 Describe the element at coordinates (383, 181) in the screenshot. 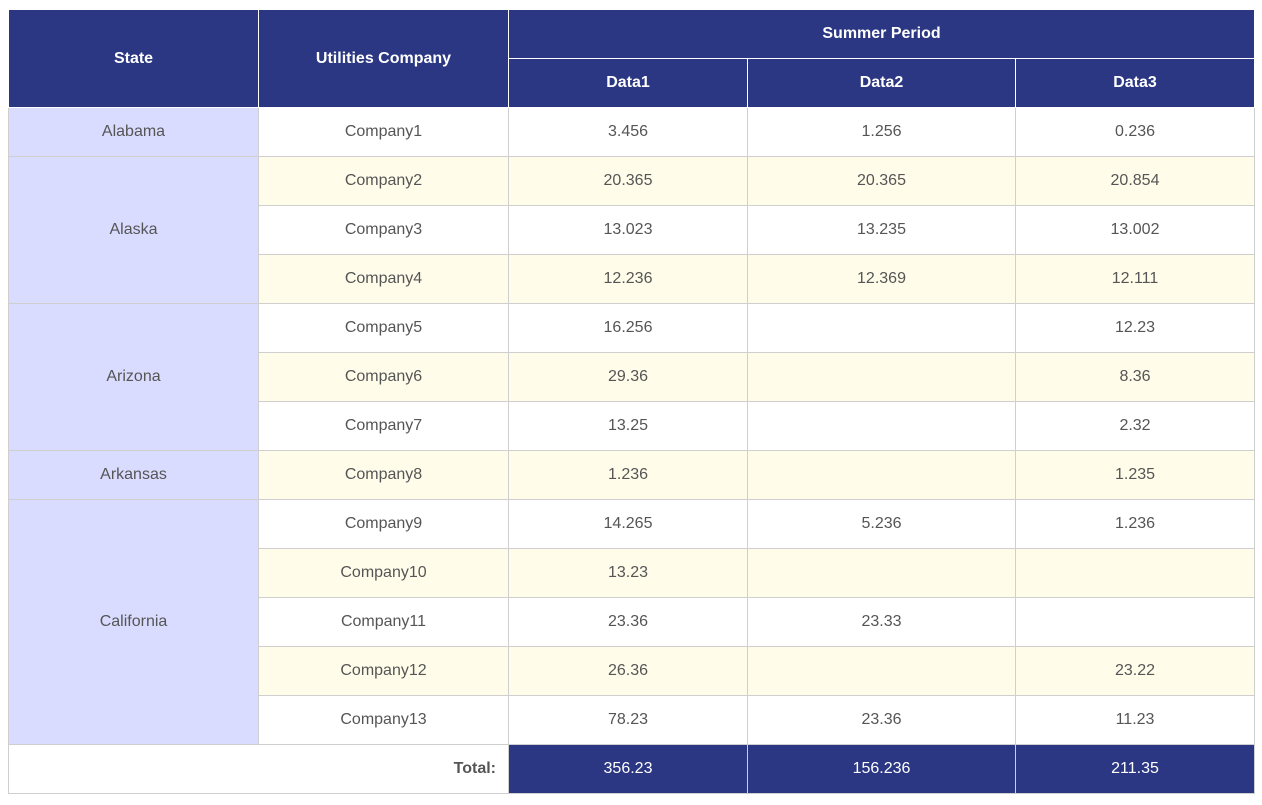

I see `company-cell: Company2` at that location.